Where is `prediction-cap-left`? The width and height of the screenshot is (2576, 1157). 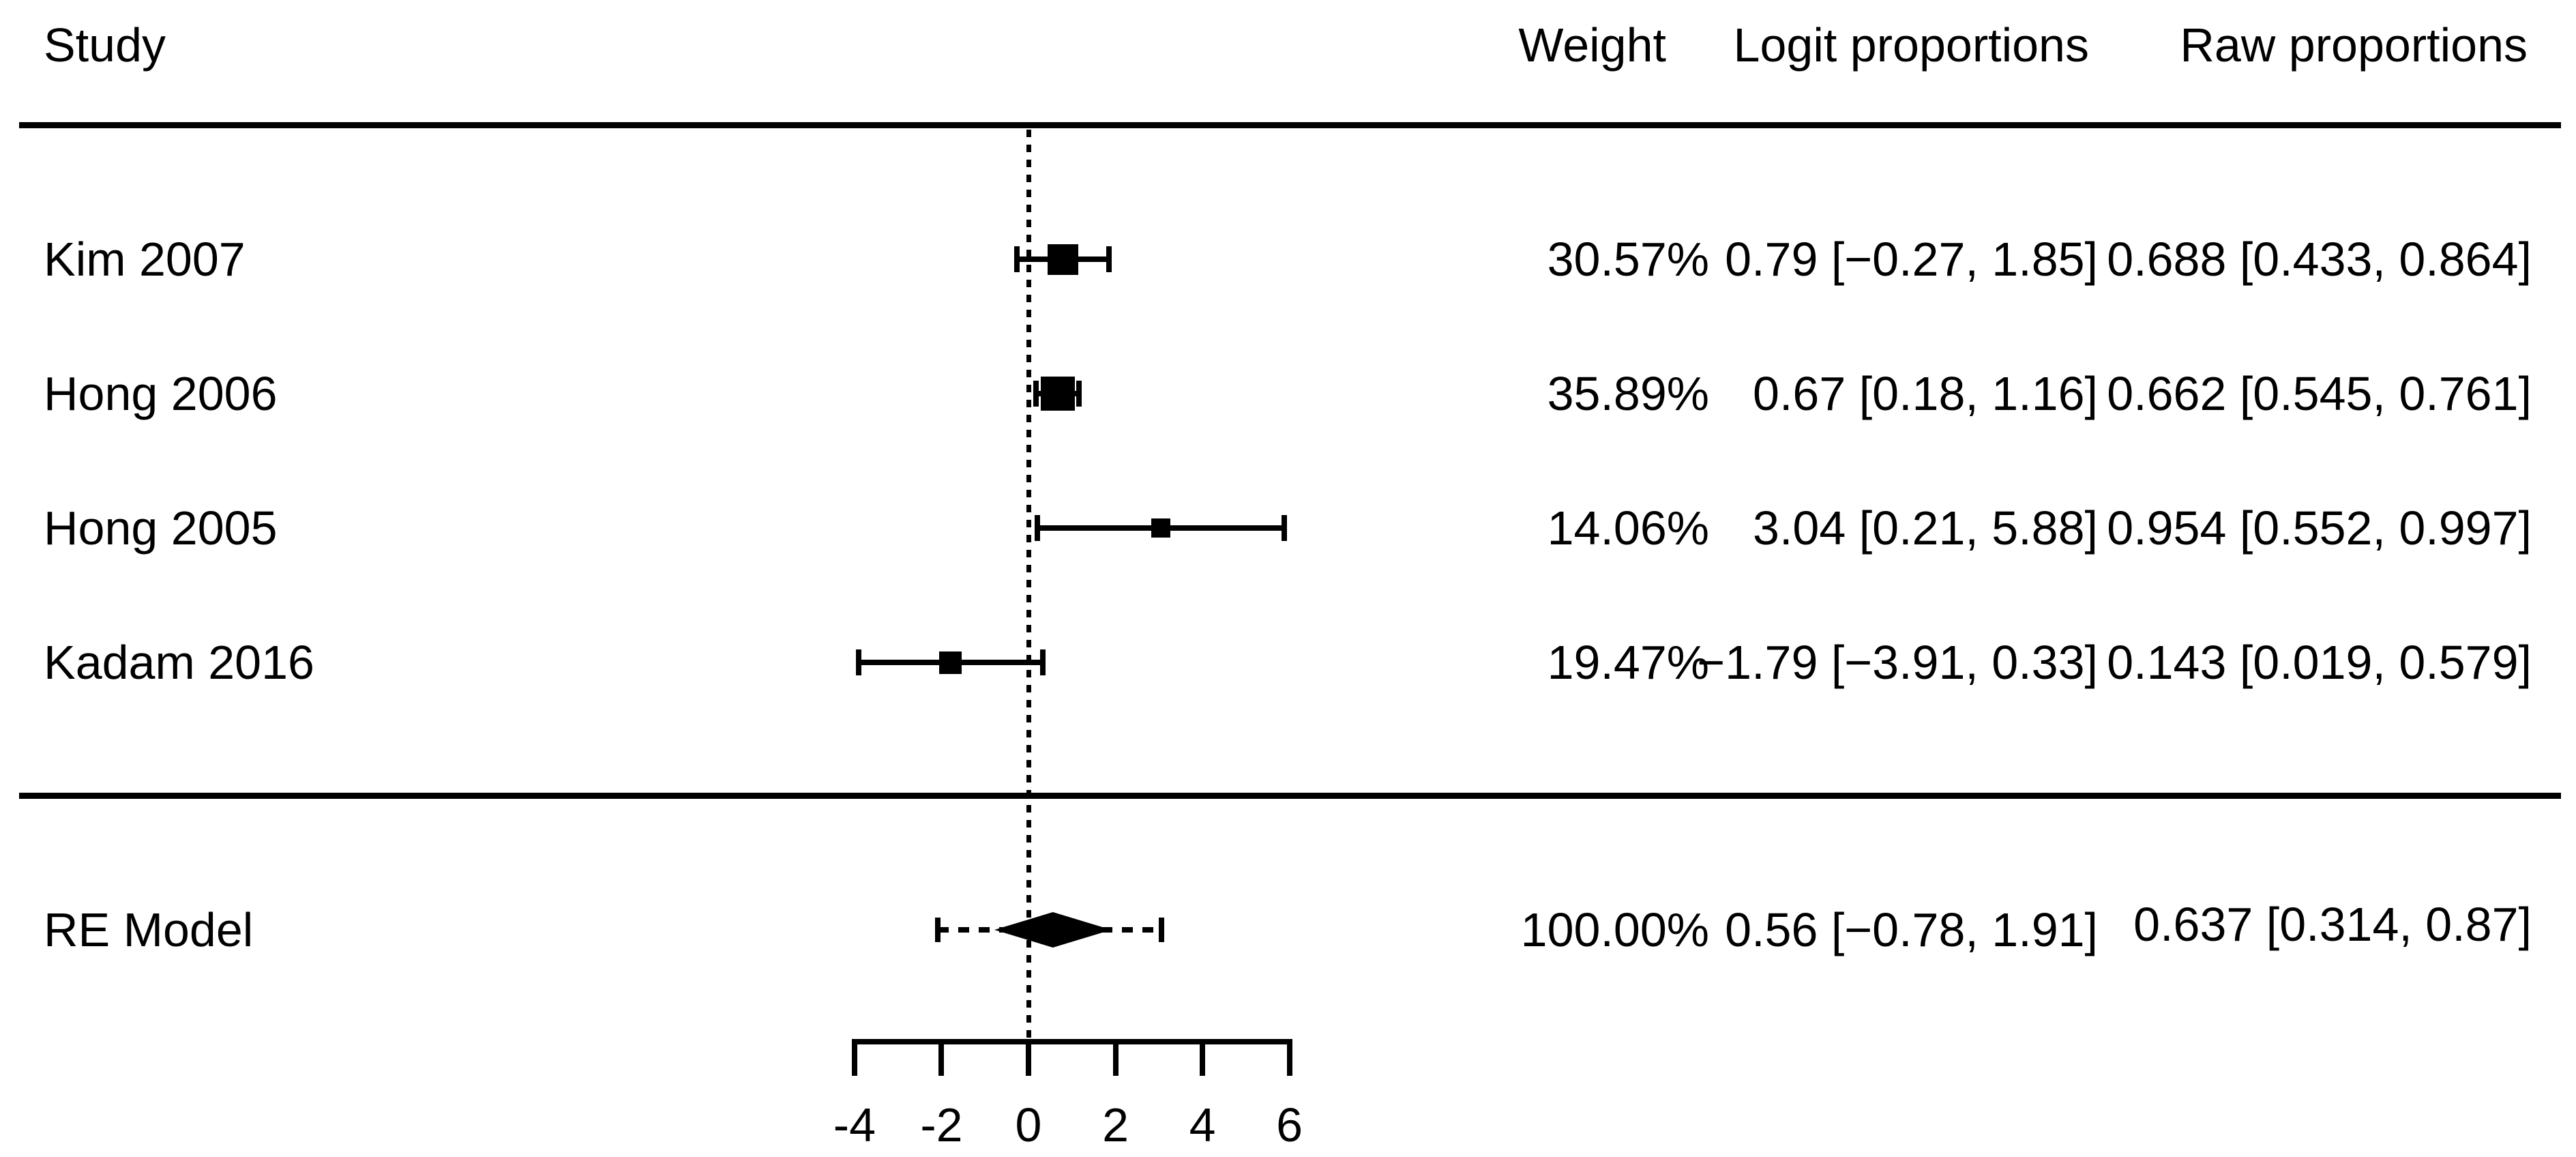 prediction-cap-left is located at coordinates (938, 930).